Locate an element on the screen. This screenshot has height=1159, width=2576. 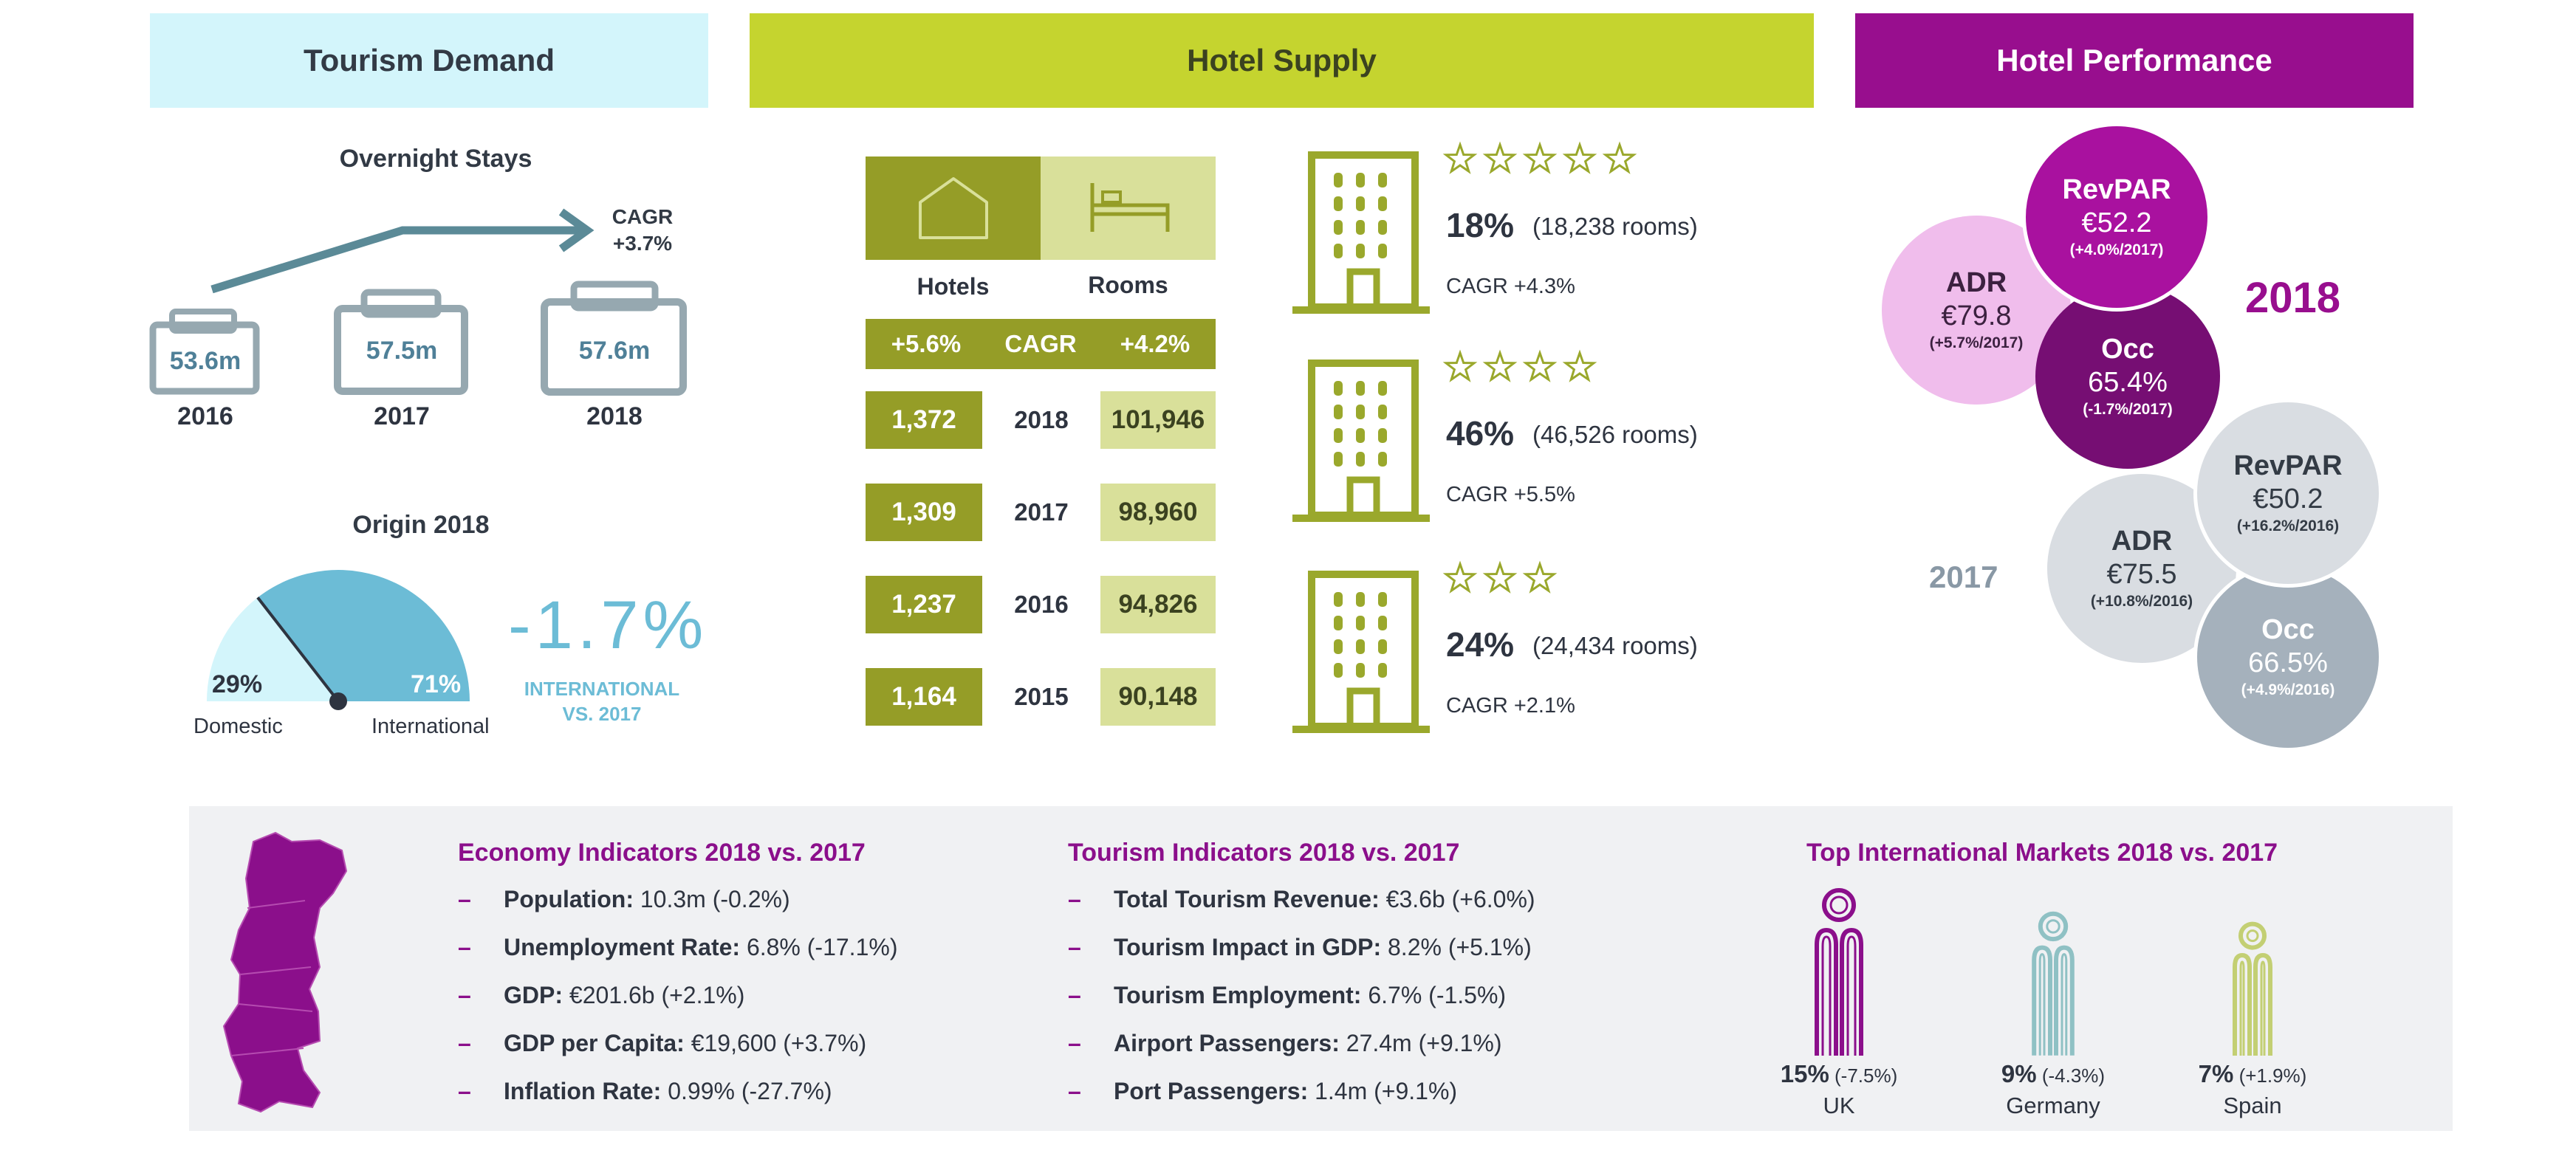
hotels-count-2018: 1,372 is located at coordinates (924, 420).